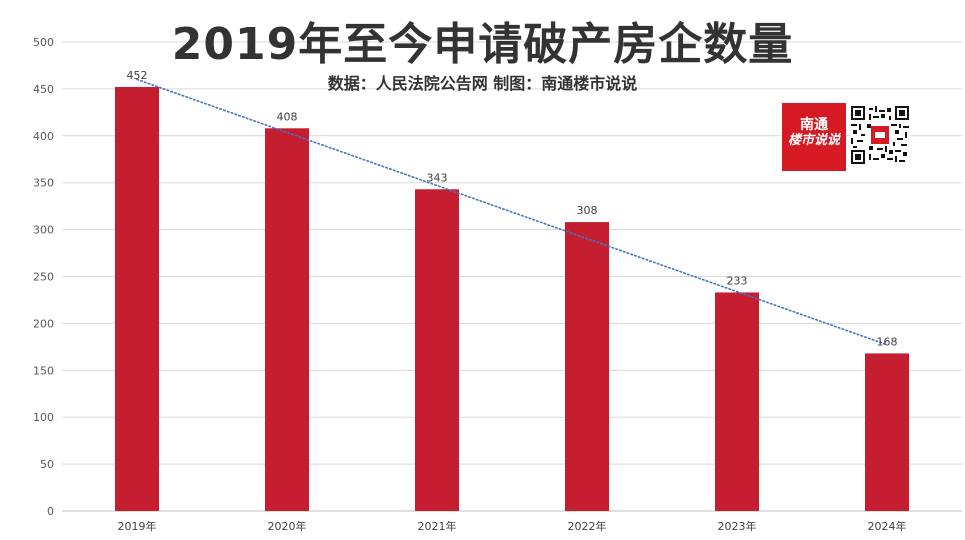 This screenshot has width=965, height=540. What do you see at coordinates (587, 210) in the screenshot?
I see `data-label: 308` at bounding box center [587, 210].